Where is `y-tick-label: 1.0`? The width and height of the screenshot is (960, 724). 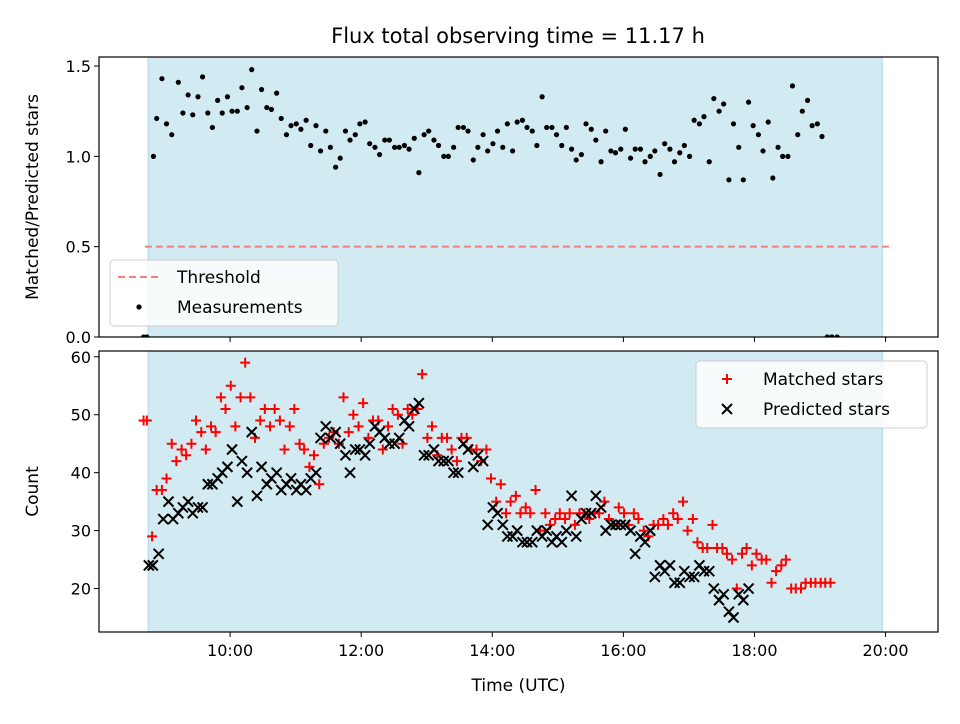 y-tick-label: 1.0 is located at coordinates (78, 156).